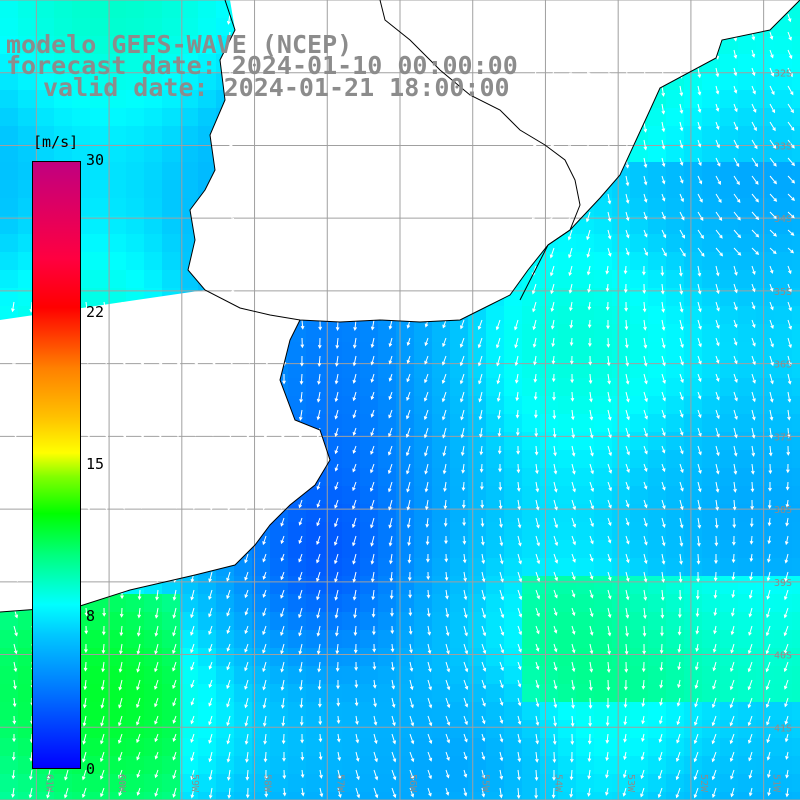  Describe the element at coordinates (95, 312) in the screenshot. I see `colorbar-tick-22: 22` at that location.